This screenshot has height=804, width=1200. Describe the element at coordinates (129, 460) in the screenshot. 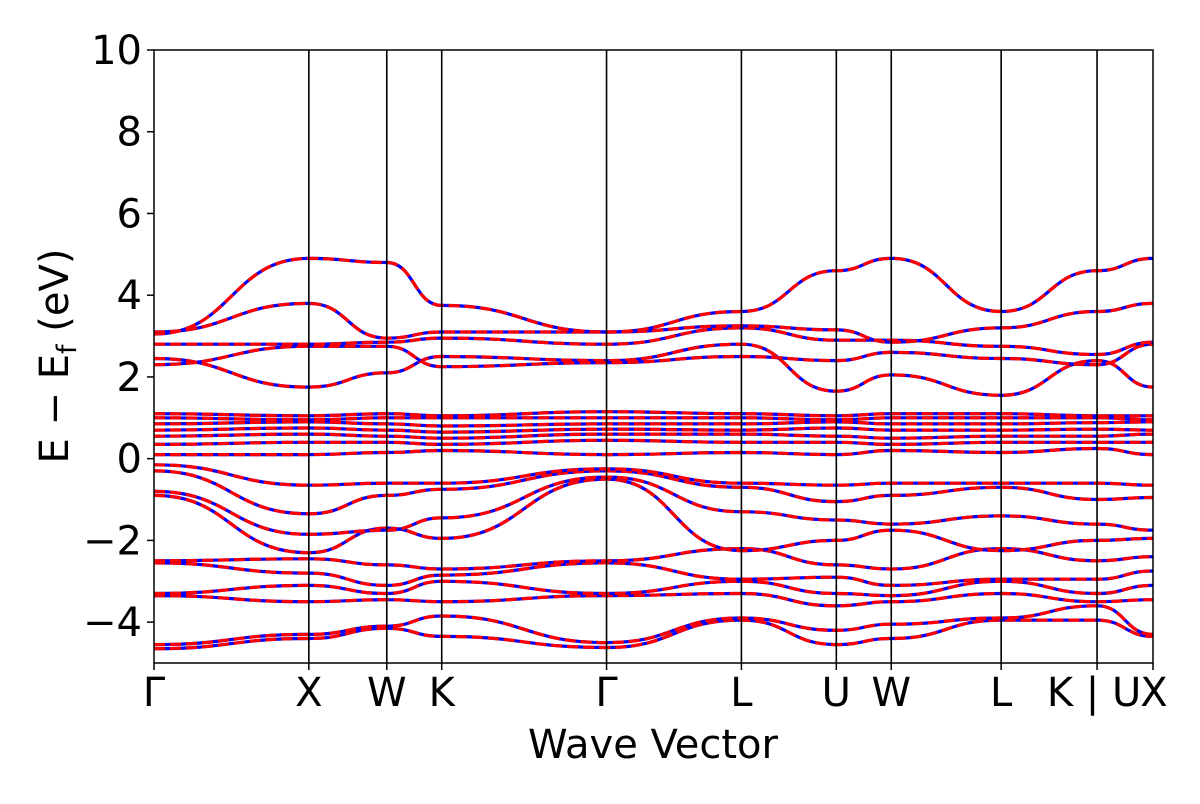

I see `y-tick-label-3: 0` at that location.